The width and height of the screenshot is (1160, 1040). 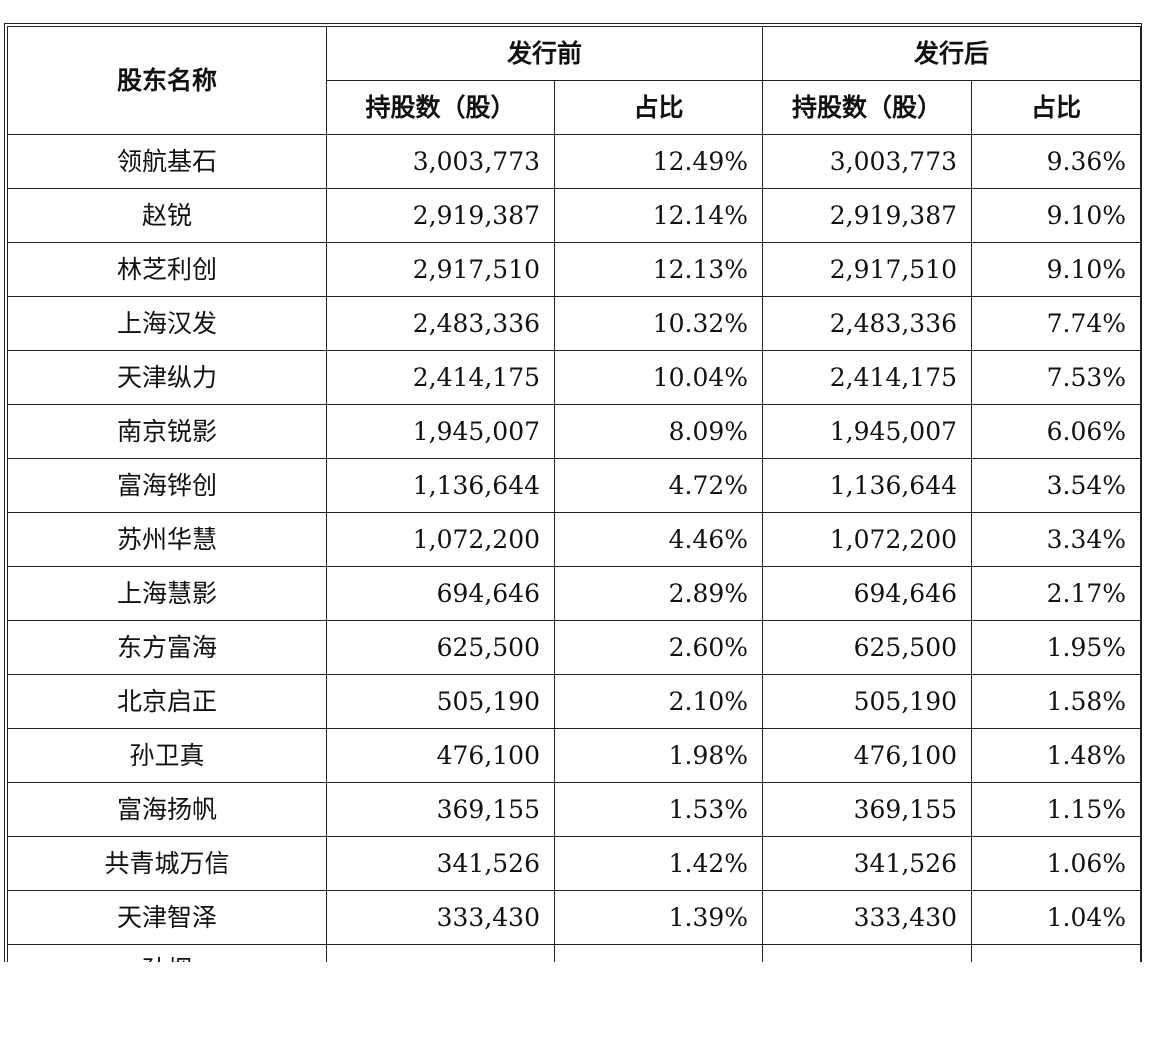 I want to click on table-row: 天津智泽 333,430 1.39% 333,430 1.04%, so click(x=574, y=917).